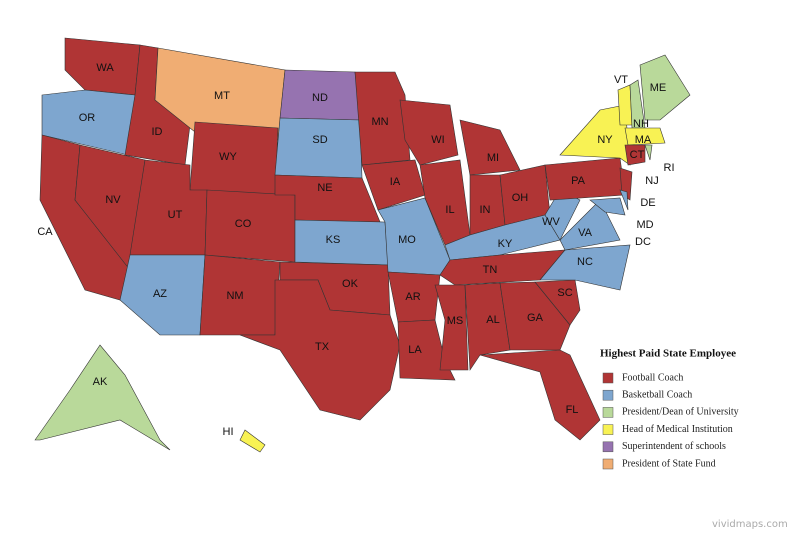  What do you see at coordinates (578, 181) in the screenshot?
I see `state-label: PA` at bounding box center [578, 181].